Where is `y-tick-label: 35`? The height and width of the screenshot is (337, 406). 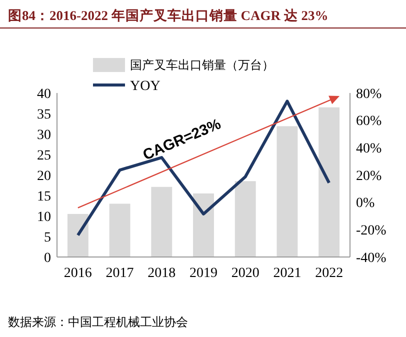
y-tick-label: 35 is located at coordinates (44, 114).